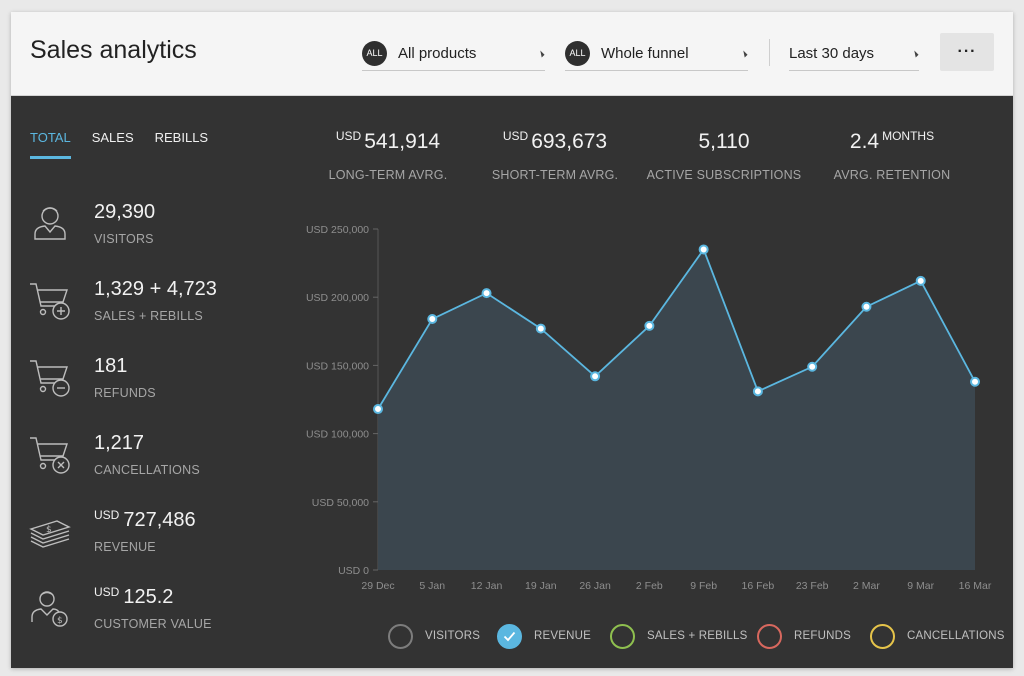 Image resolution: width=1024 pixels, height=676 pixels. I want to click on period-filter-dropdown: Last 30 days, so click(854, 53).